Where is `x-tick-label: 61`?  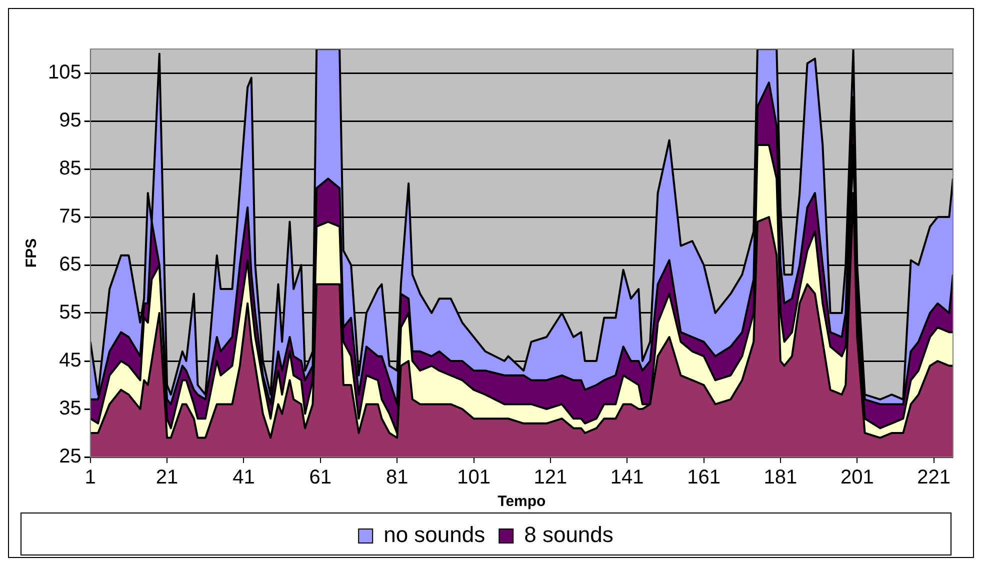
x-tick-label: 61 is located at coordinates (320, 477).